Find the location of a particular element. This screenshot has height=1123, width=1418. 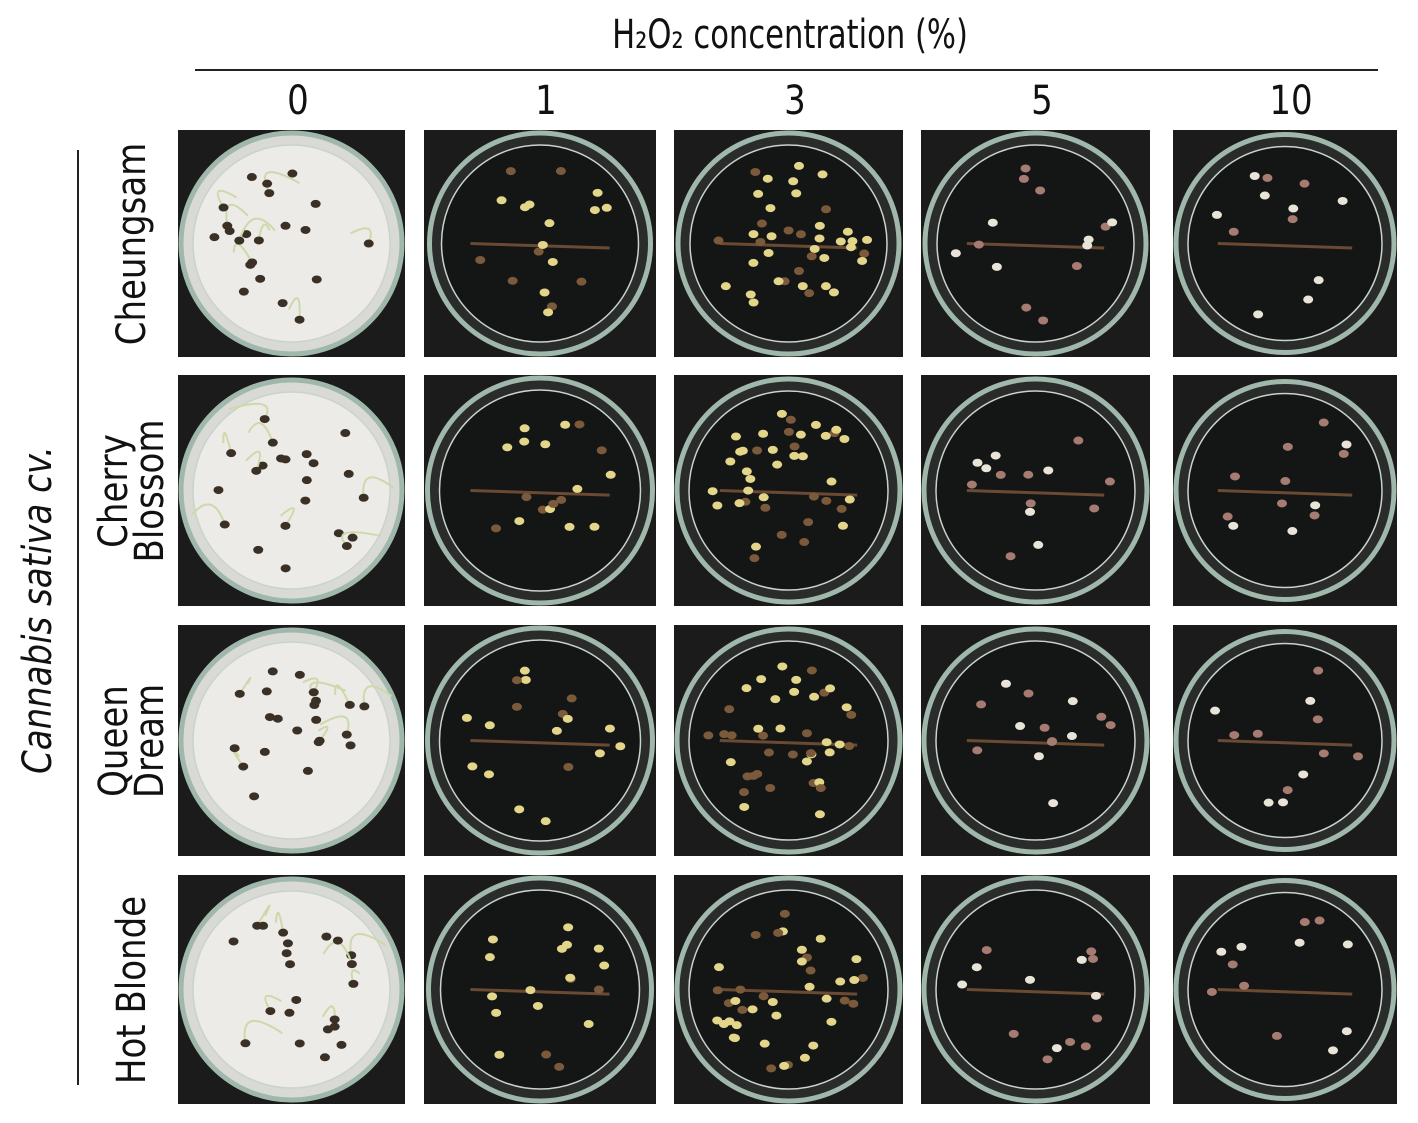

column-label: 3 is located at coordinates (794, 101).